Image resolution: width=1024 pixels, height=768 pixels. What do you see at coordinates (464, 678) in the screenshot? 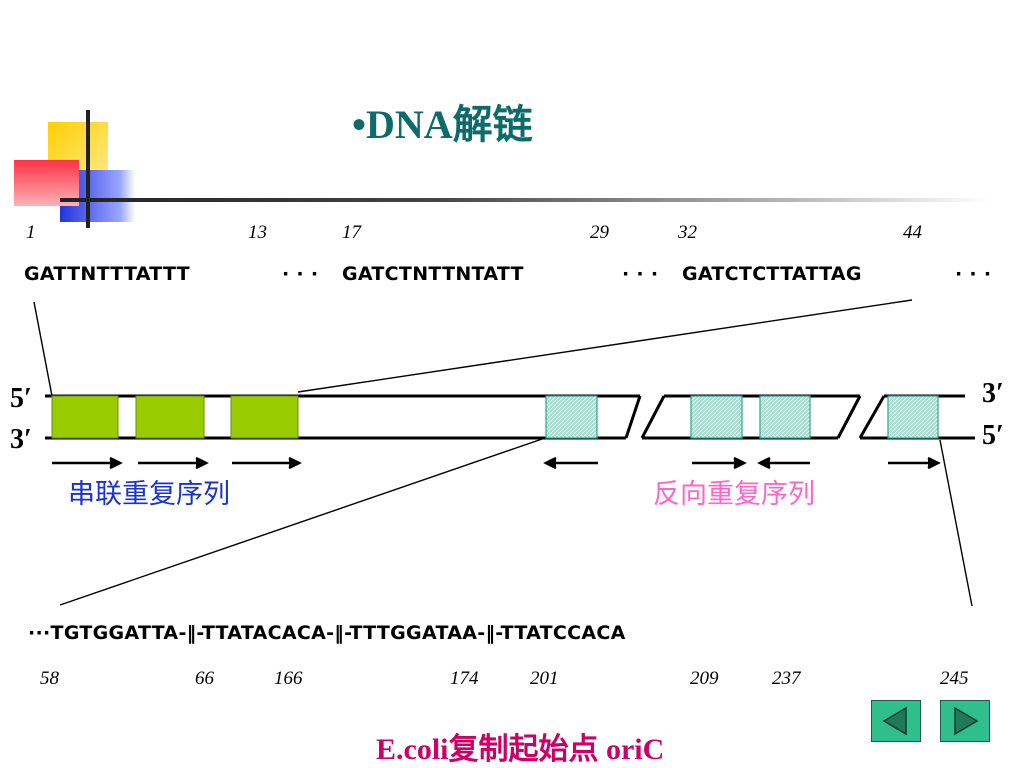
I see `bottom-number-4: 174` at bounding box center [464, 678].